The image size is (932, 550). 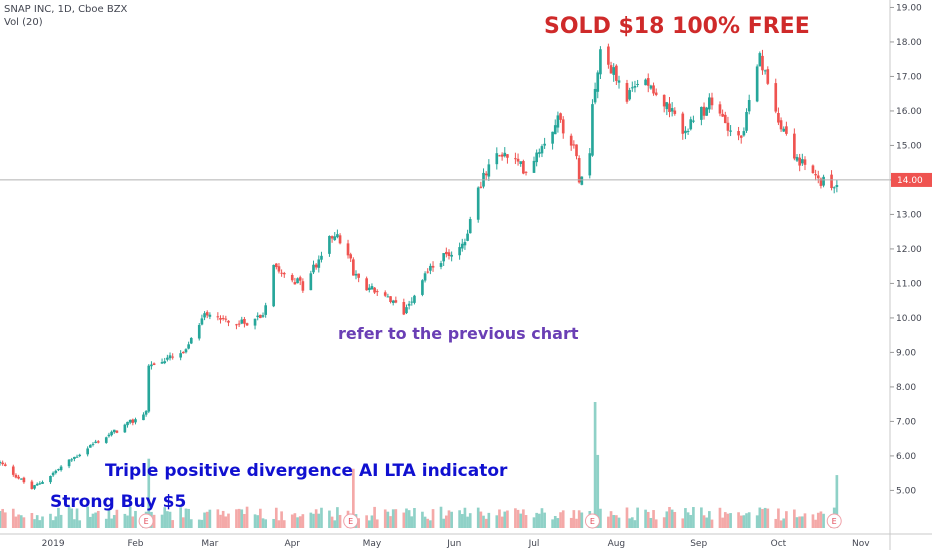 I want to click on y-tick-label: 9.00, so click(x=906, y=353).